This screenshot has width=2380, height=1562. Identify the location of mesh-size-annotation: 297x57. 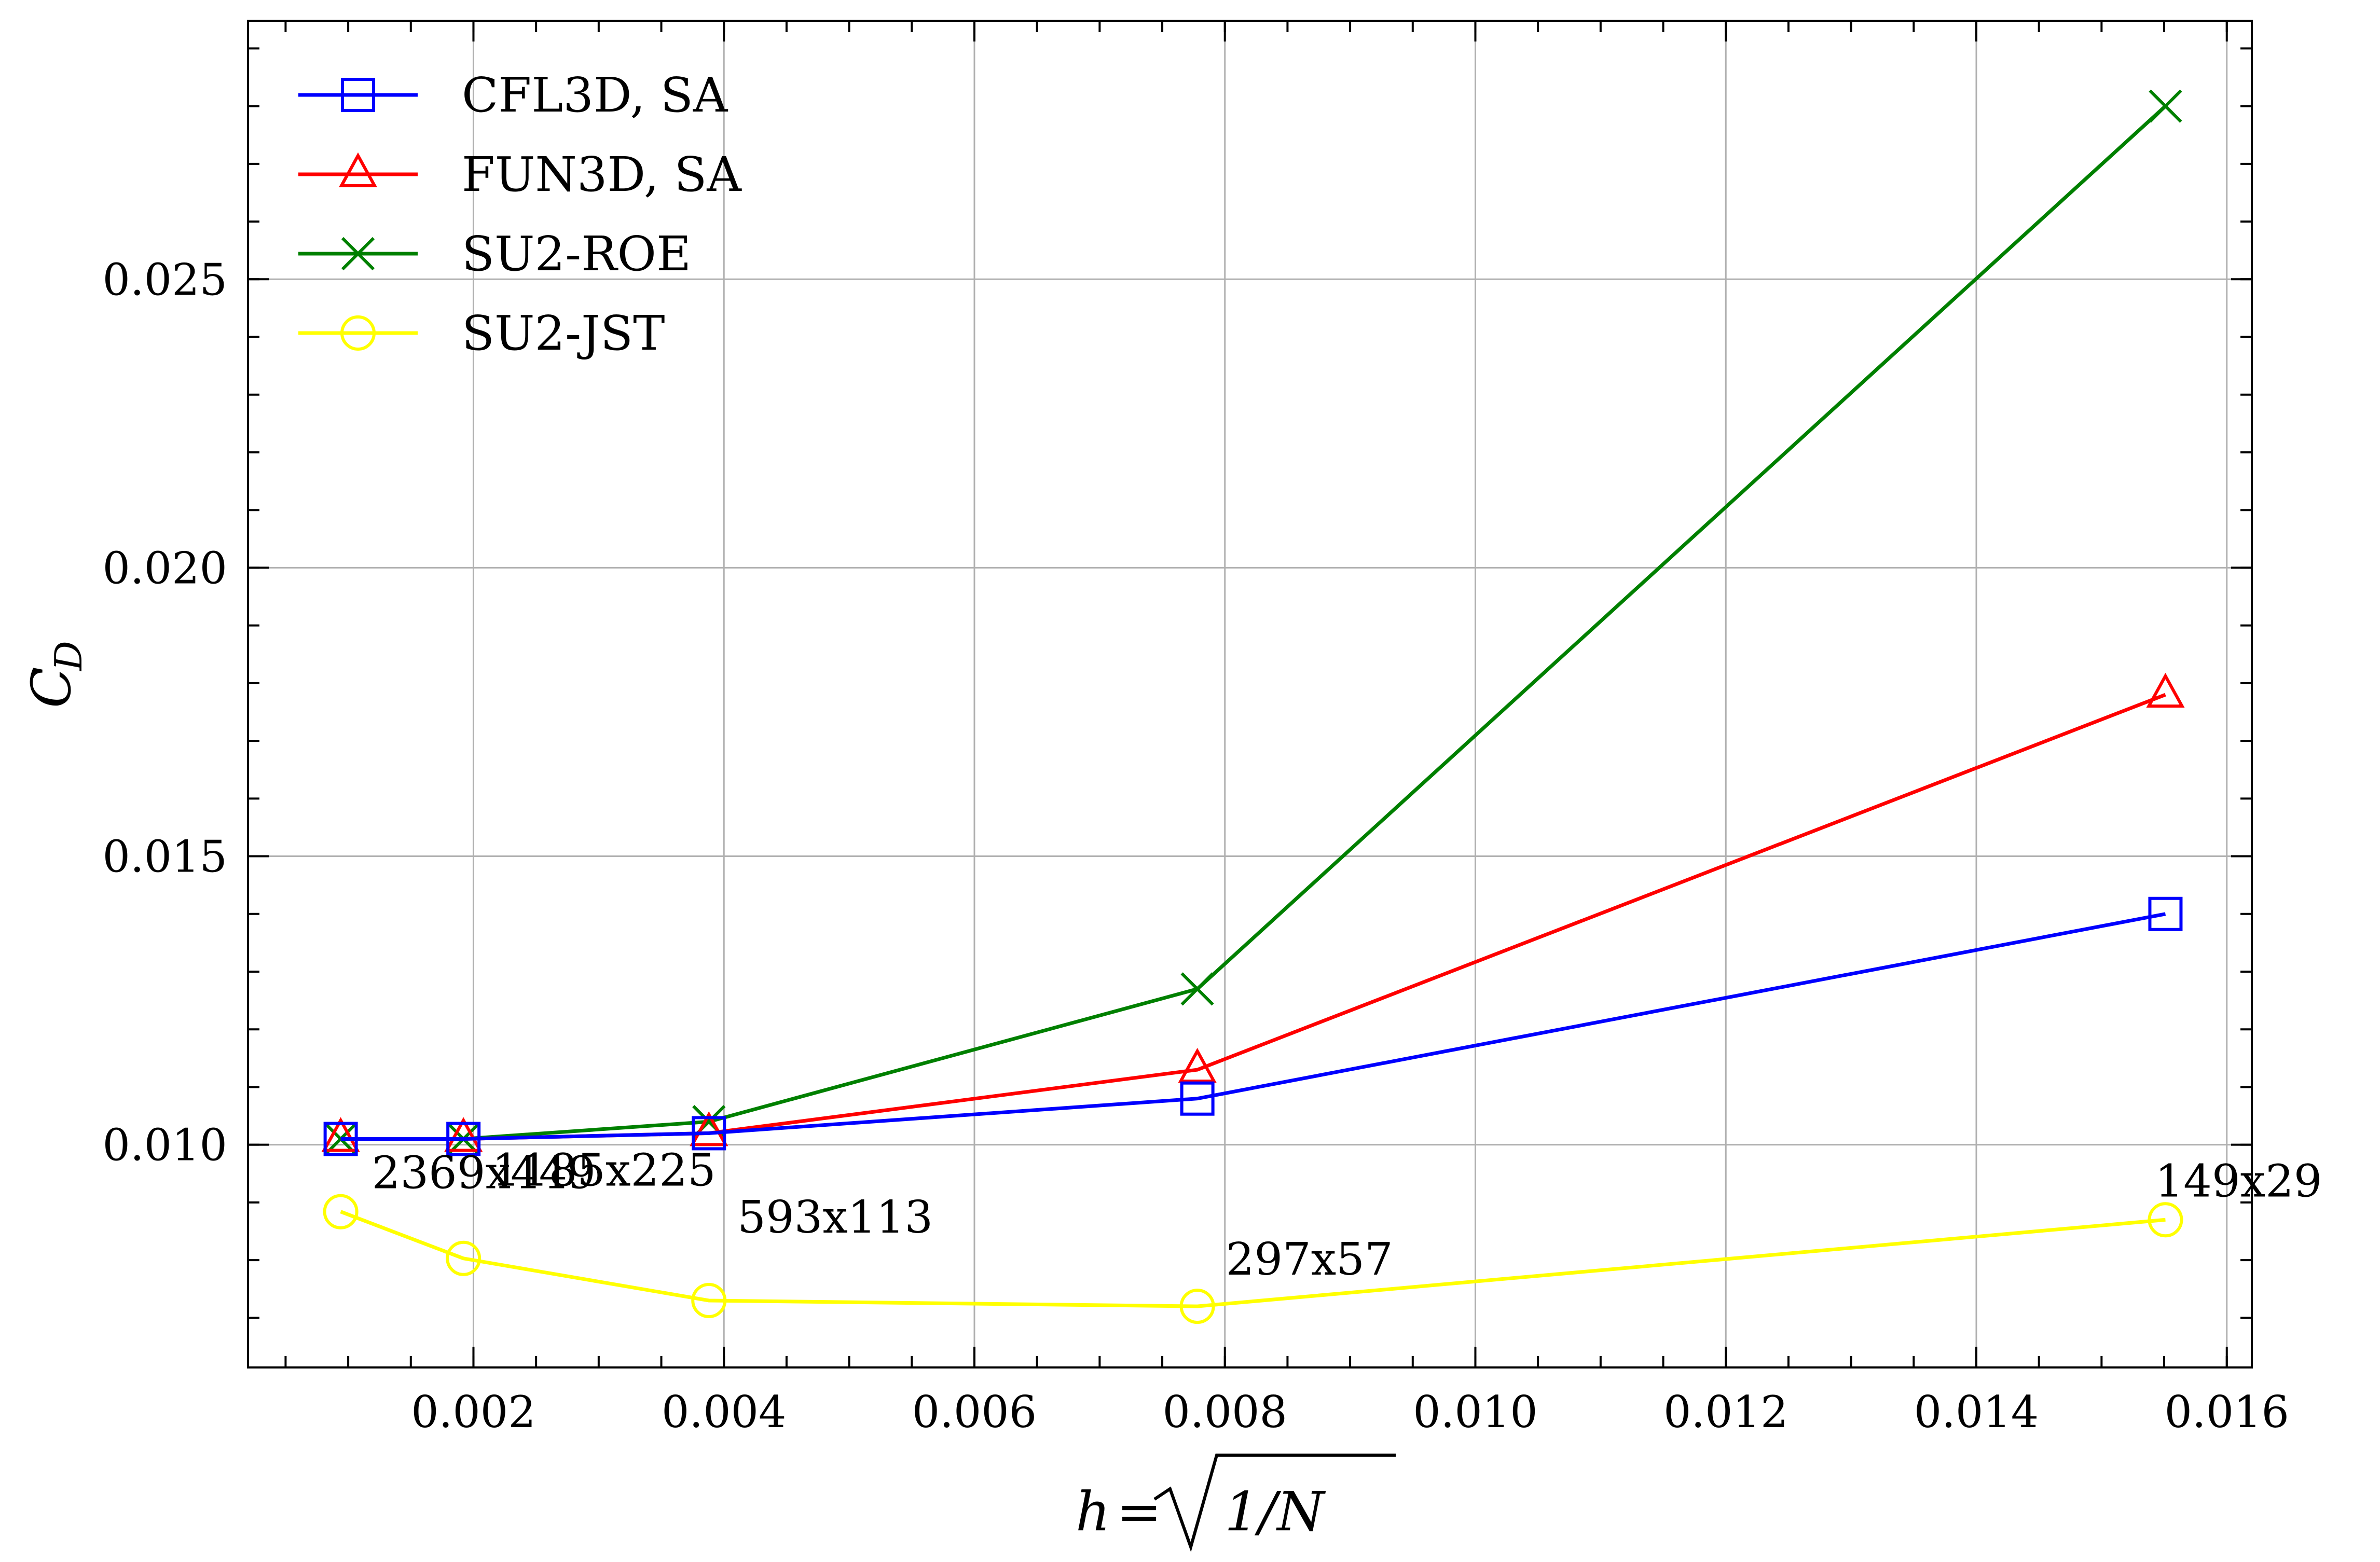
(1310, 1259).